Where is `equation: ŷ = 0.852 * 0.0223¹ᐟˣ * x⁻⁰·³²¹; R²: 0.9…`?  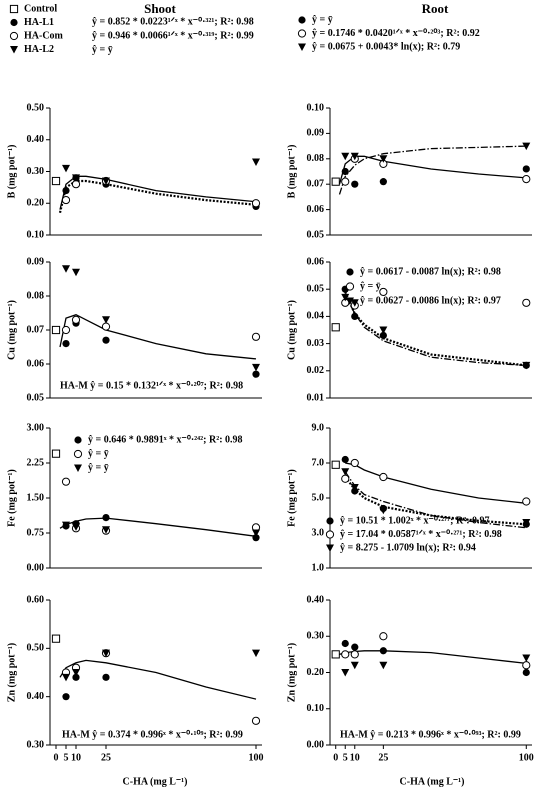 equation: ŷ = 0.852 * 0.0223¹ᐟˣ * x⁻⁰·³²¹; R²: 0.9… is located at coordinates (173, 21).